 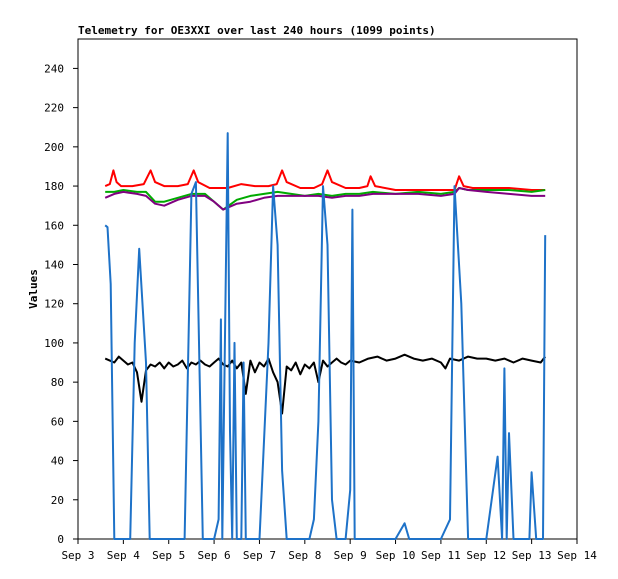 What do you see at coordinates (168, 555) in the screenshot?
I see `x-tick-label: Sep 5` at bounding box center [168, 555].